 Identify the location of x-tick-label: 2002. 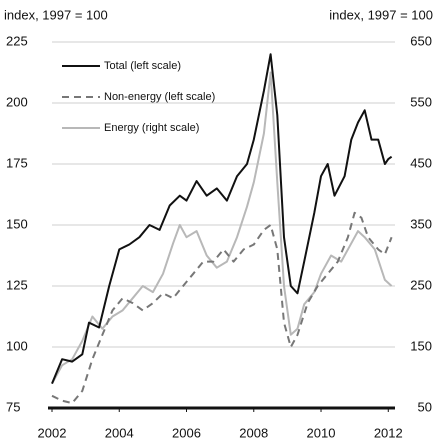
(52, 432).